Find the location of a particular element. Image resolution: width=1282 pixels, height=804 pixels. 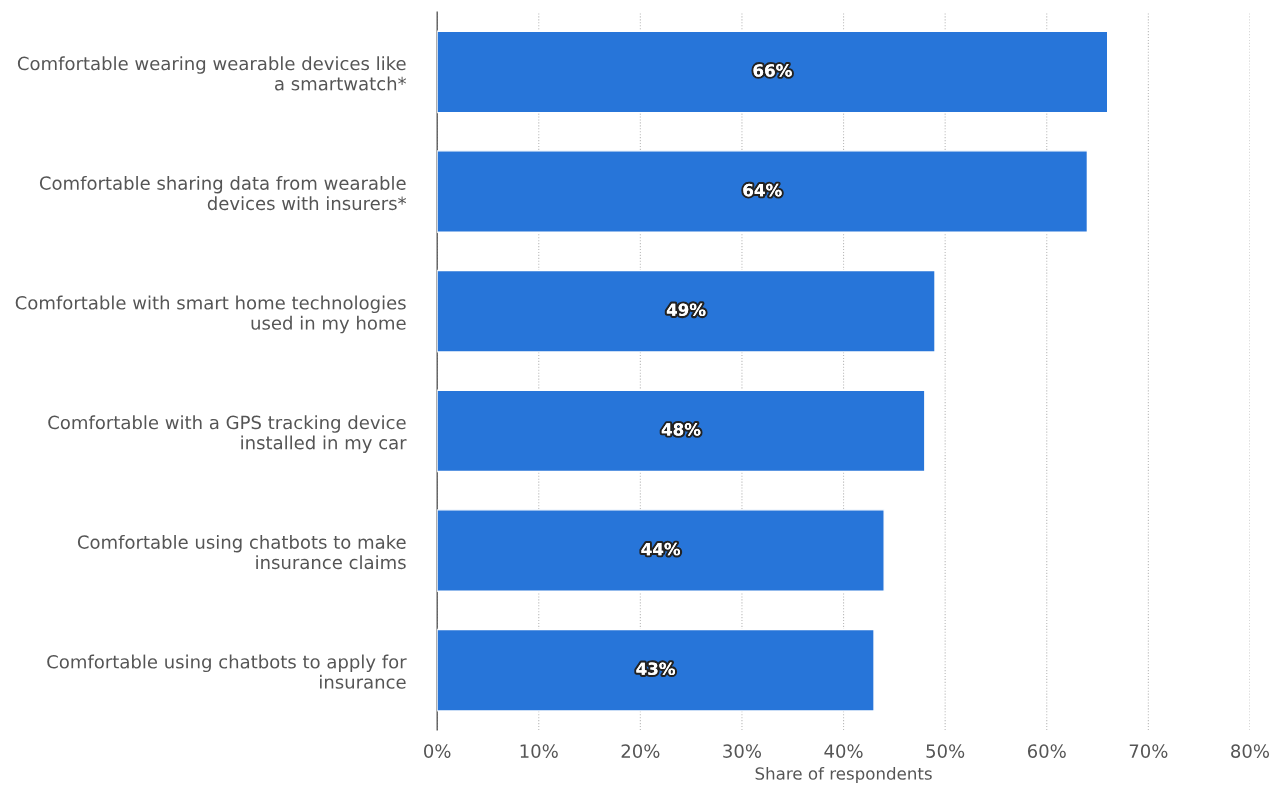

y-tick-label: Comfortable wearing wearable devices like a smartwatch* is located at coordinates (212, 73).